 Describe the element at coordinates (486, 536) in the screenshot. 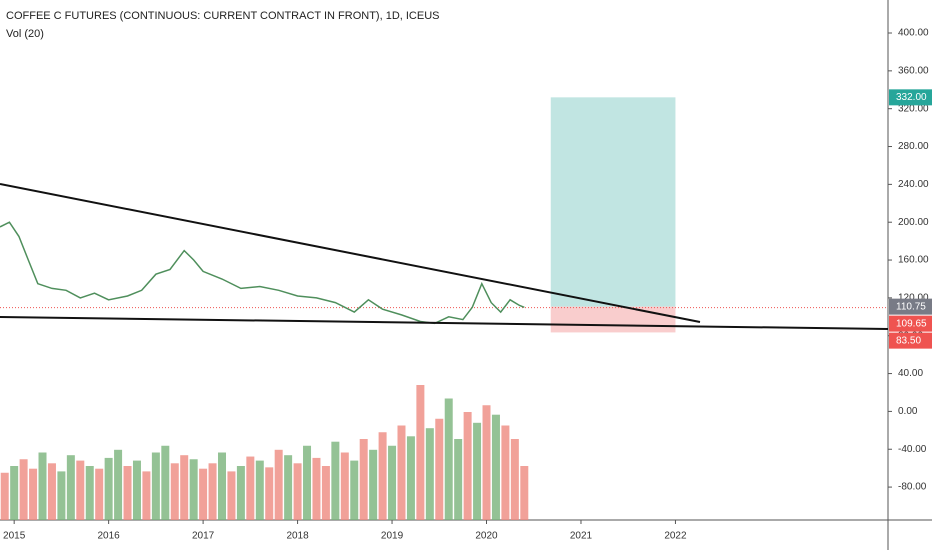

I see `x-tick-label: 2020` at that location.